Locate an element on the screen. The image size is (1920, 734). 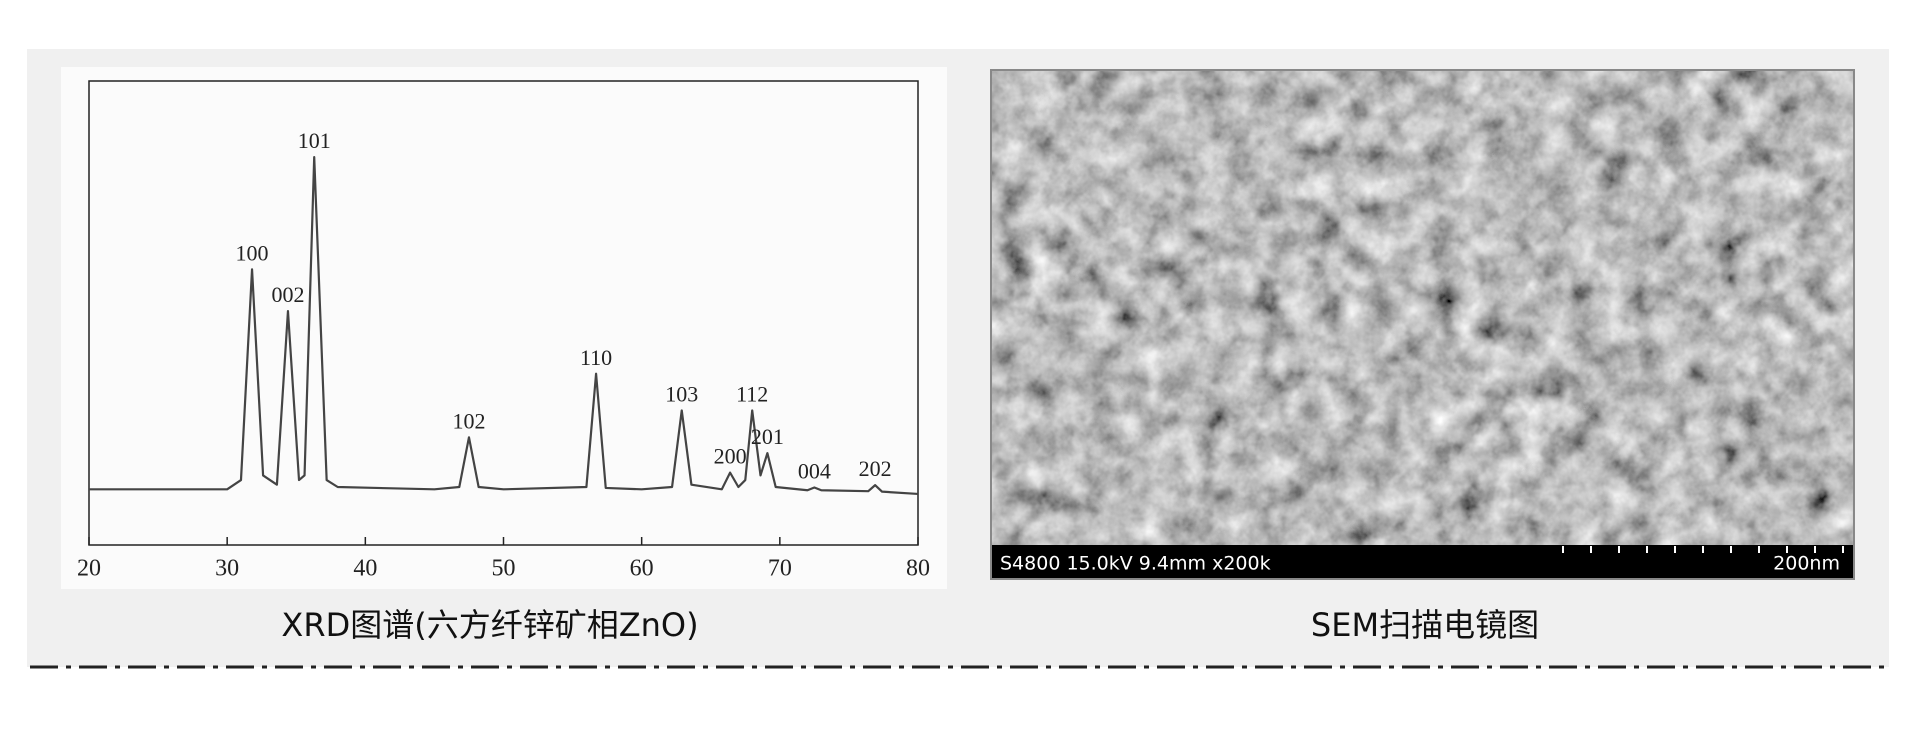
x-tick-label: 50 is located at coordinates (504, 569).